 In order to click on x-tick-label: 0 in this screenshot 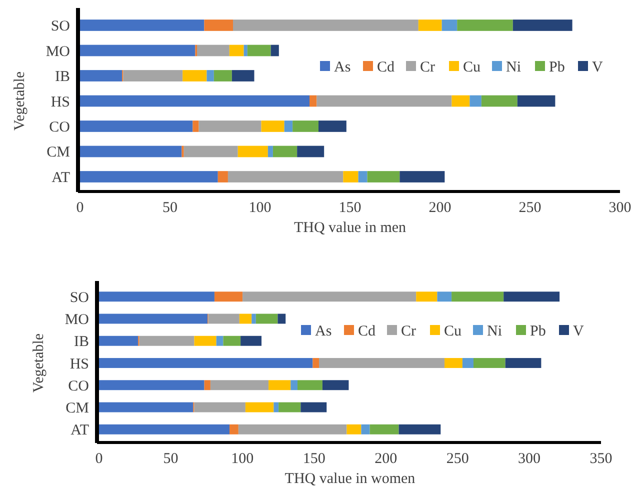, I will do `click(99, 459)`.